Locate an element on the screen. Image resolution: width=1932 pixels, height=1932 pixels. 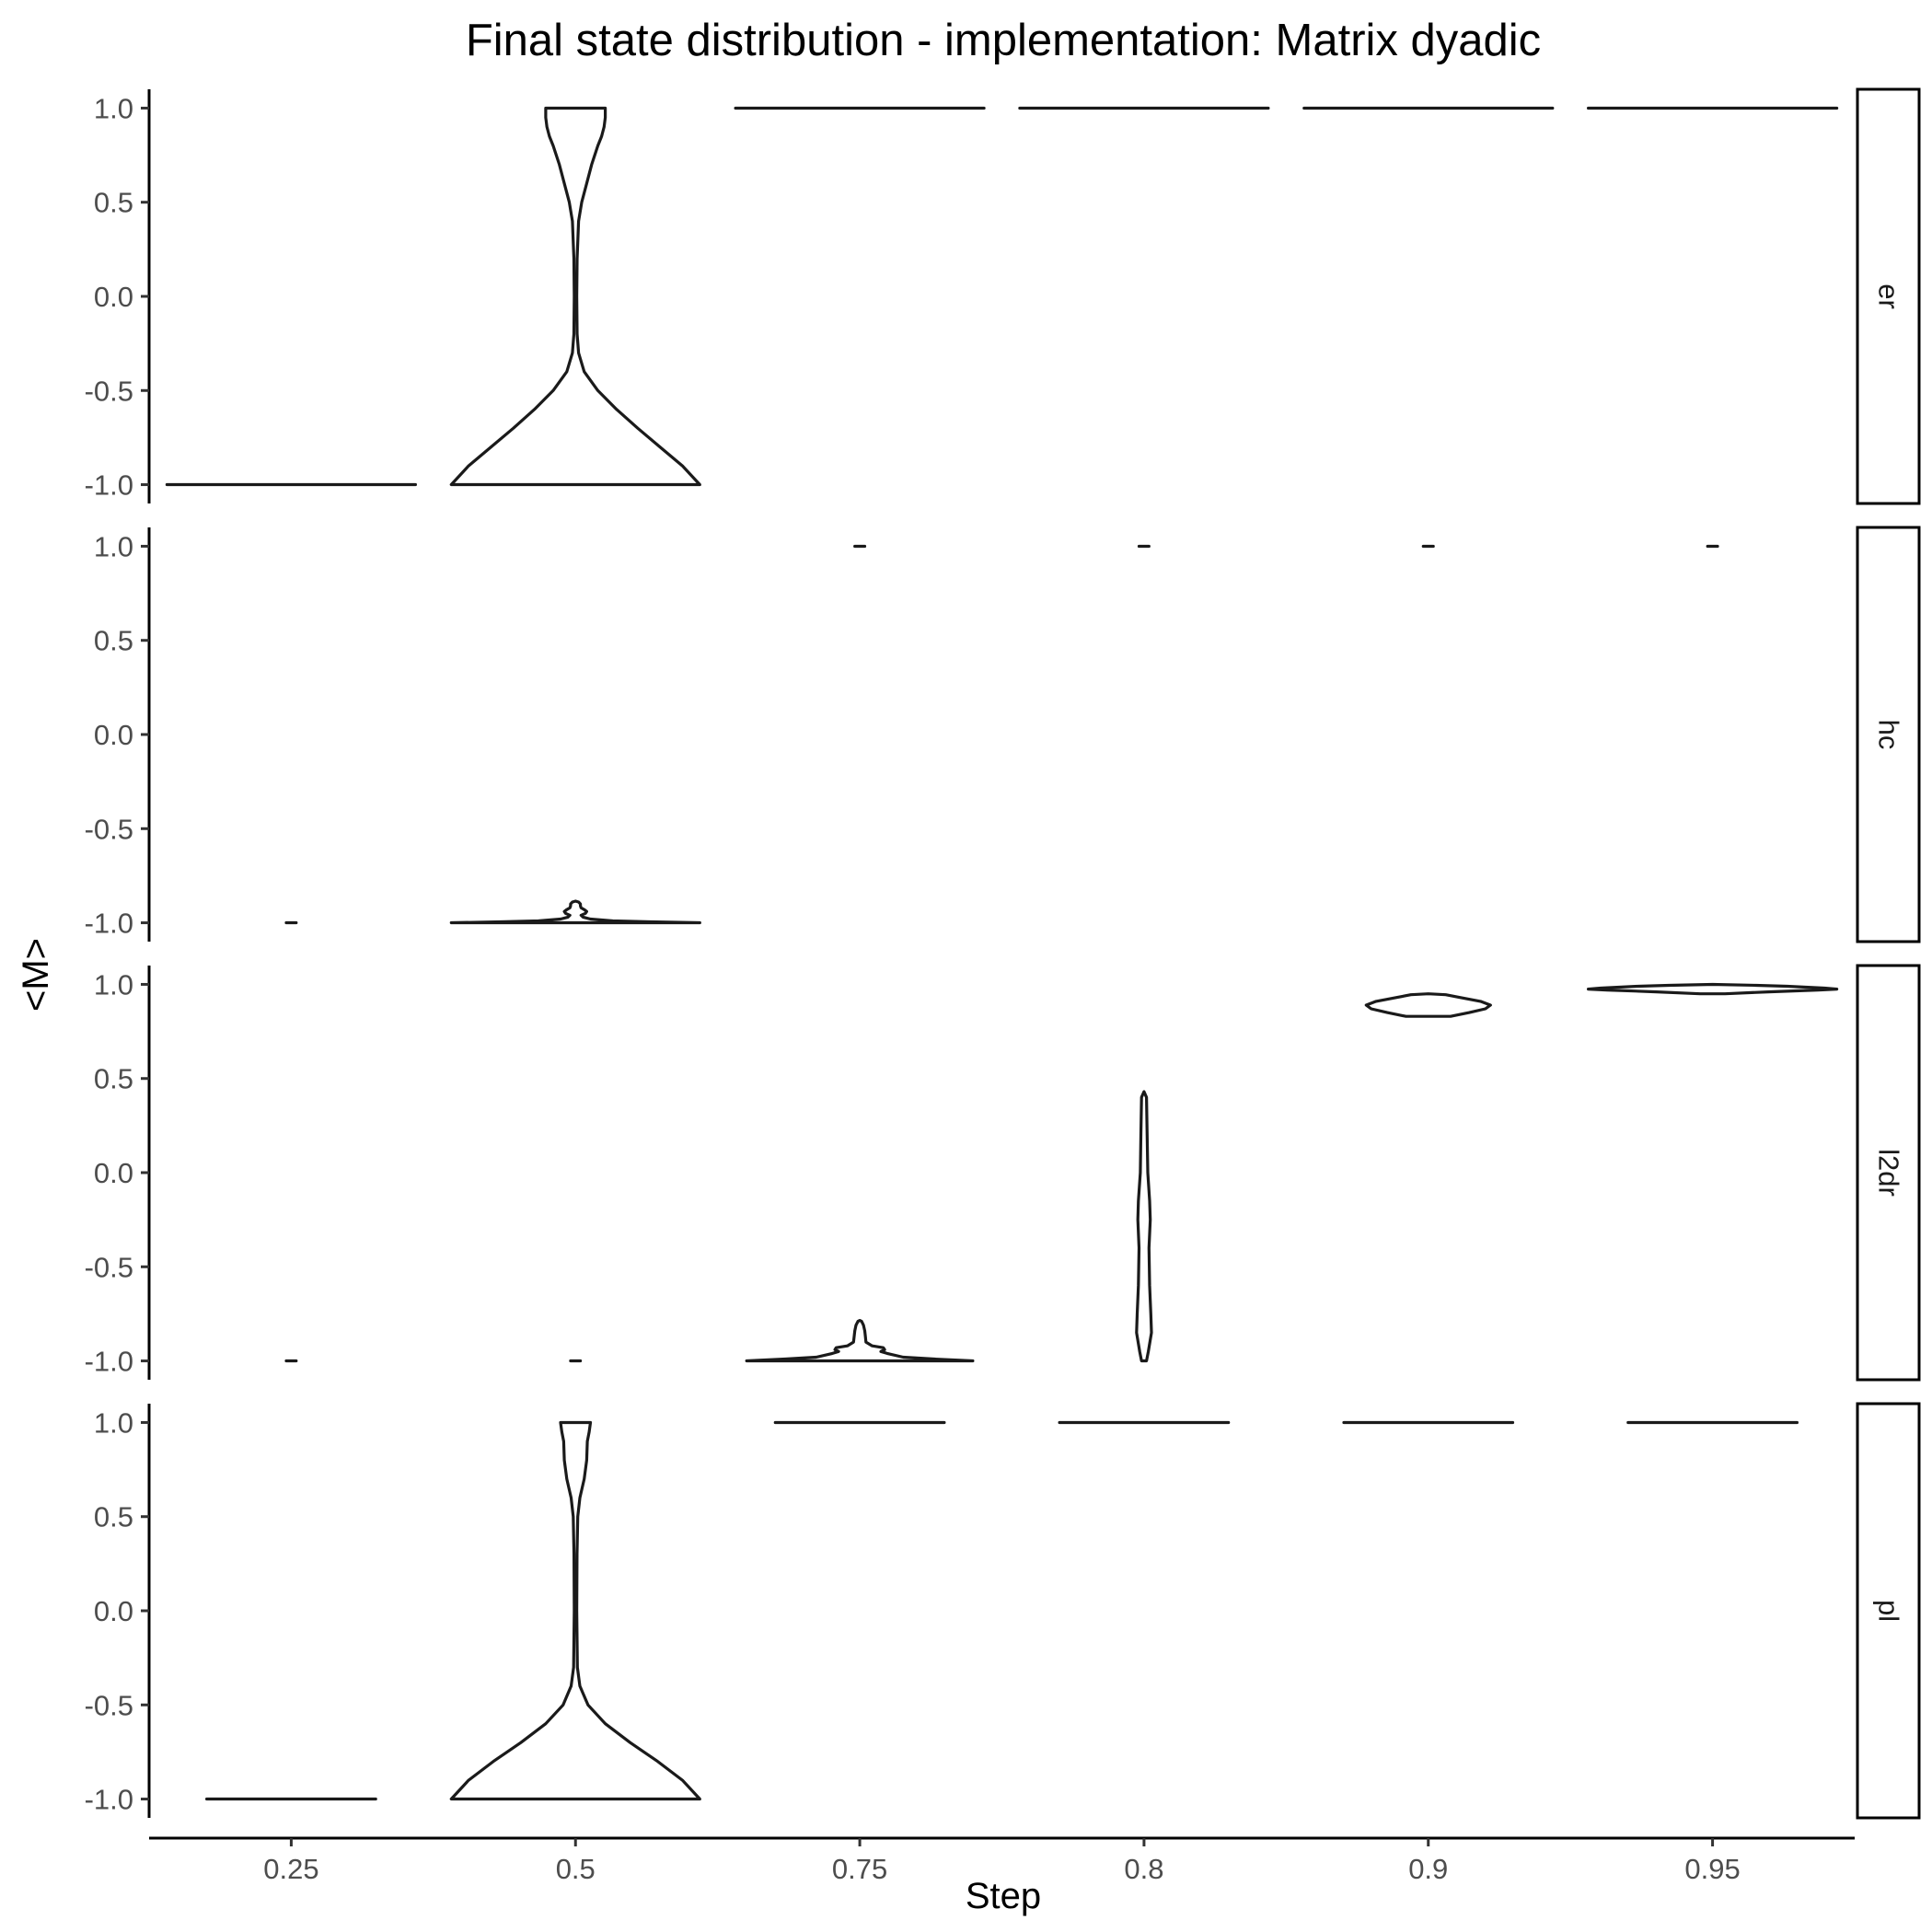
y-axis-title: <M> is located at coordinates (36, 975).